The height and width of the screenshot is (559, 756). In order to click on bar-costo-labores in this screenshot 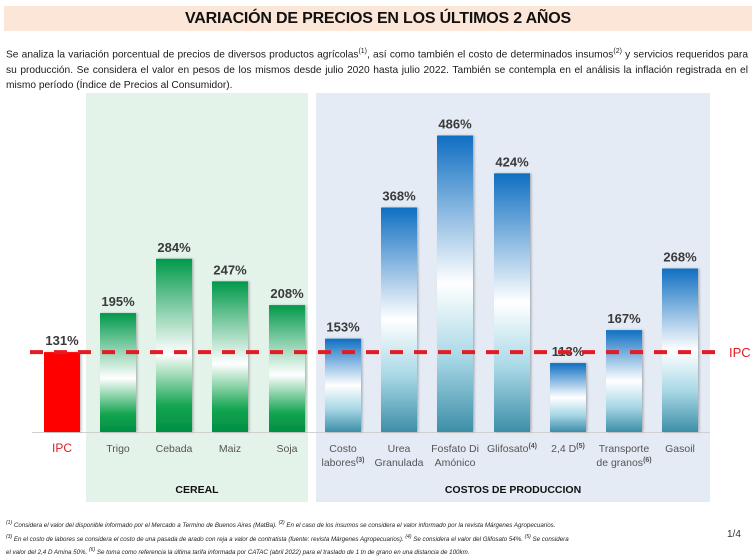, I will do `click(343, 385)`.